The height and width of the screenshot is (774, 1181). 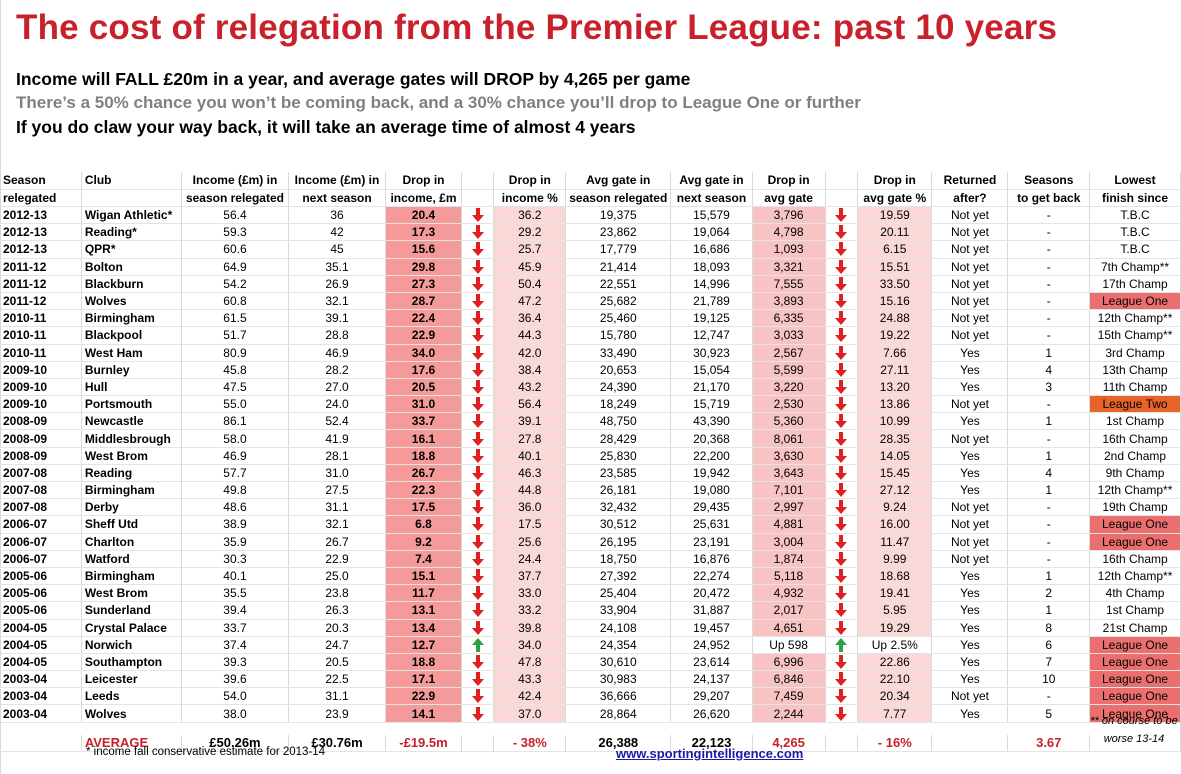 I want to click on cell-seasons-back: 6, so click(x=1049, y=645).